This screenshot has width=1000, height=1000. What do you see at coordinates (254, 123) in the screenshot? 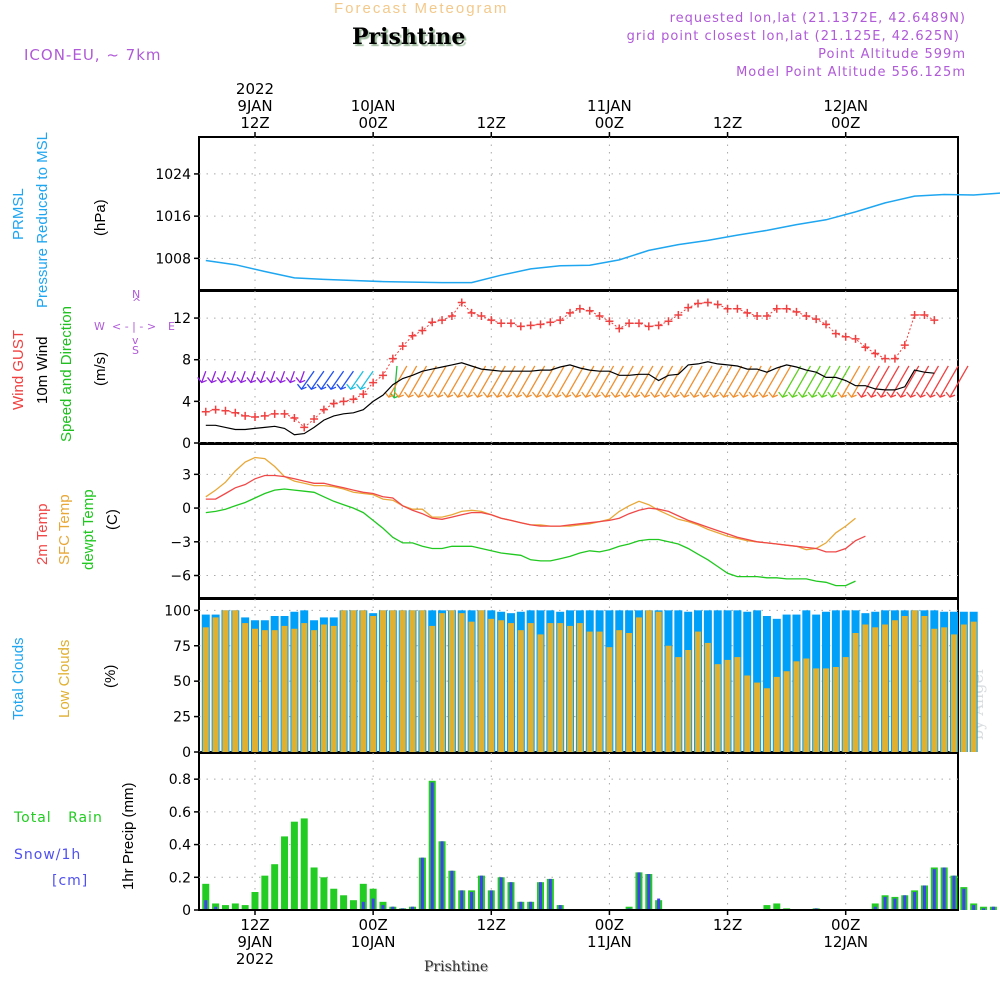
I see `top-time-label: 12Z` at bounding box center [254, 123].